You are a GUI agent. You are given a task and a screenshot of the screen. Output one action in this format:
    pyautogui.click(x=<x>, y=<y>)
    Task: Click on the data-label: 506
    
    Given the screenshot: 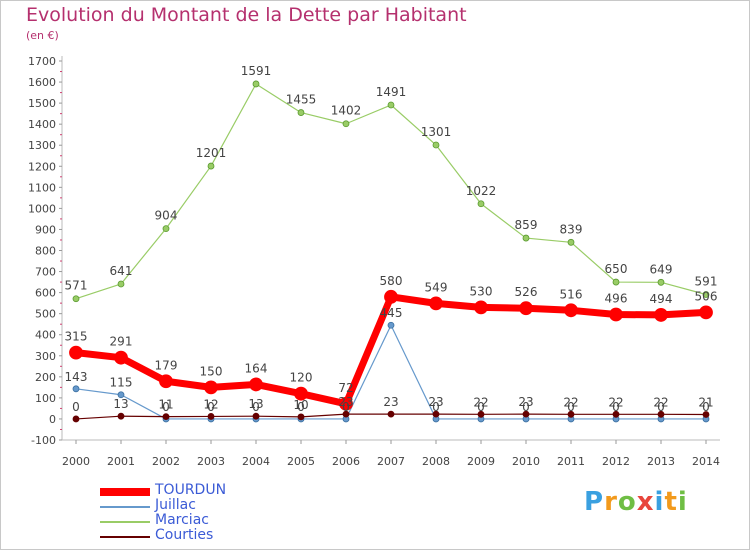 What is the action you would take?
    pyautogui.click(x=706, y=296)
    